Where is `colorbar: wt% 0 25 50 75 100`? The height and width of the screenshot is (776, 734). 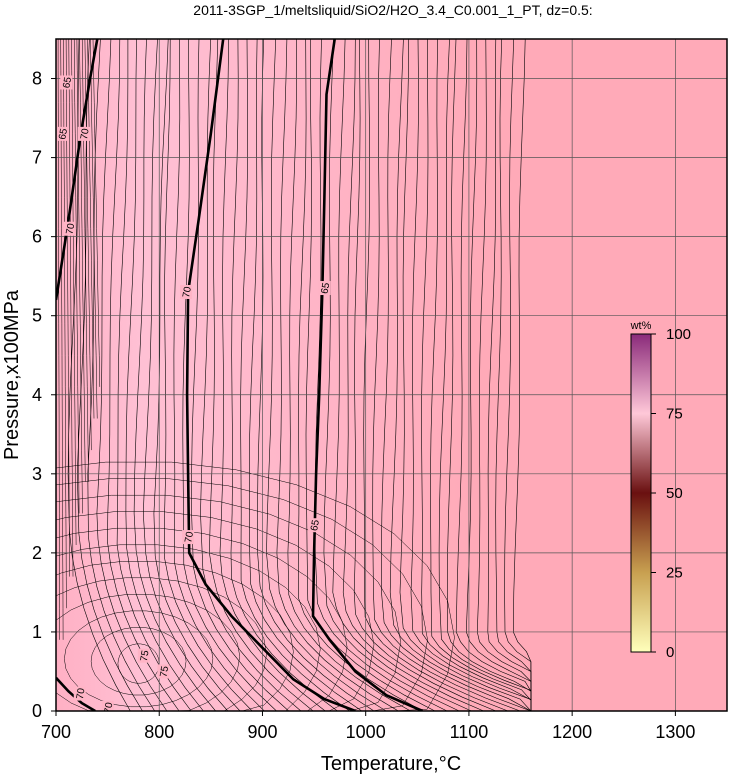
colorbar: wt% 0 25 50 75 100 is located at coordinates (660, 490).